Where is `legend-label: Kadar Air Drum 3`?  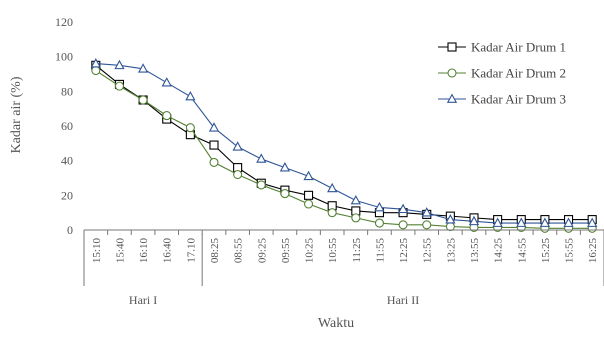 legend-label: Kadar Air Drum 3 is located at coordinates (518, 99).